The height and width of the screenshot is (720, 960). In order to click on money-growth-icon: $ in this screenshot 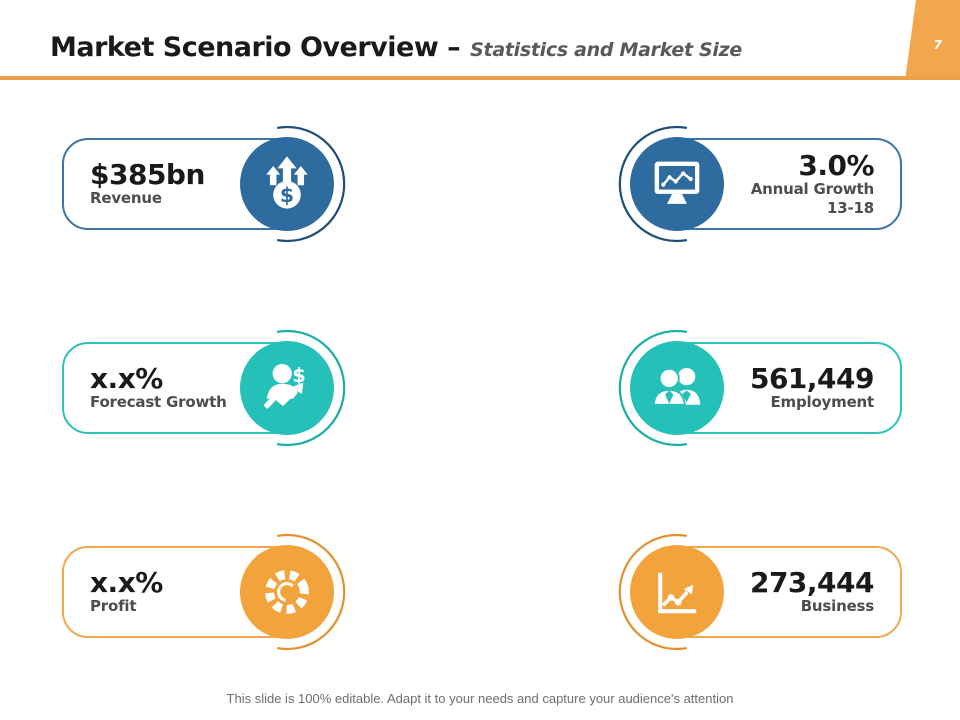, I will do `click(287, 184)`.